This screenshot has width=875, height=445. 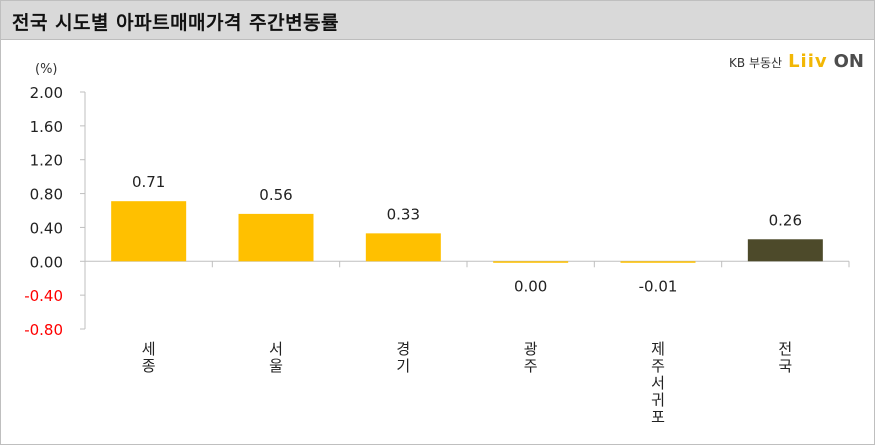 What do you see at coordinates (46, 161) in the screenshot?
I see `y-tick-label: 1.20` at bounding box center [46, 161].